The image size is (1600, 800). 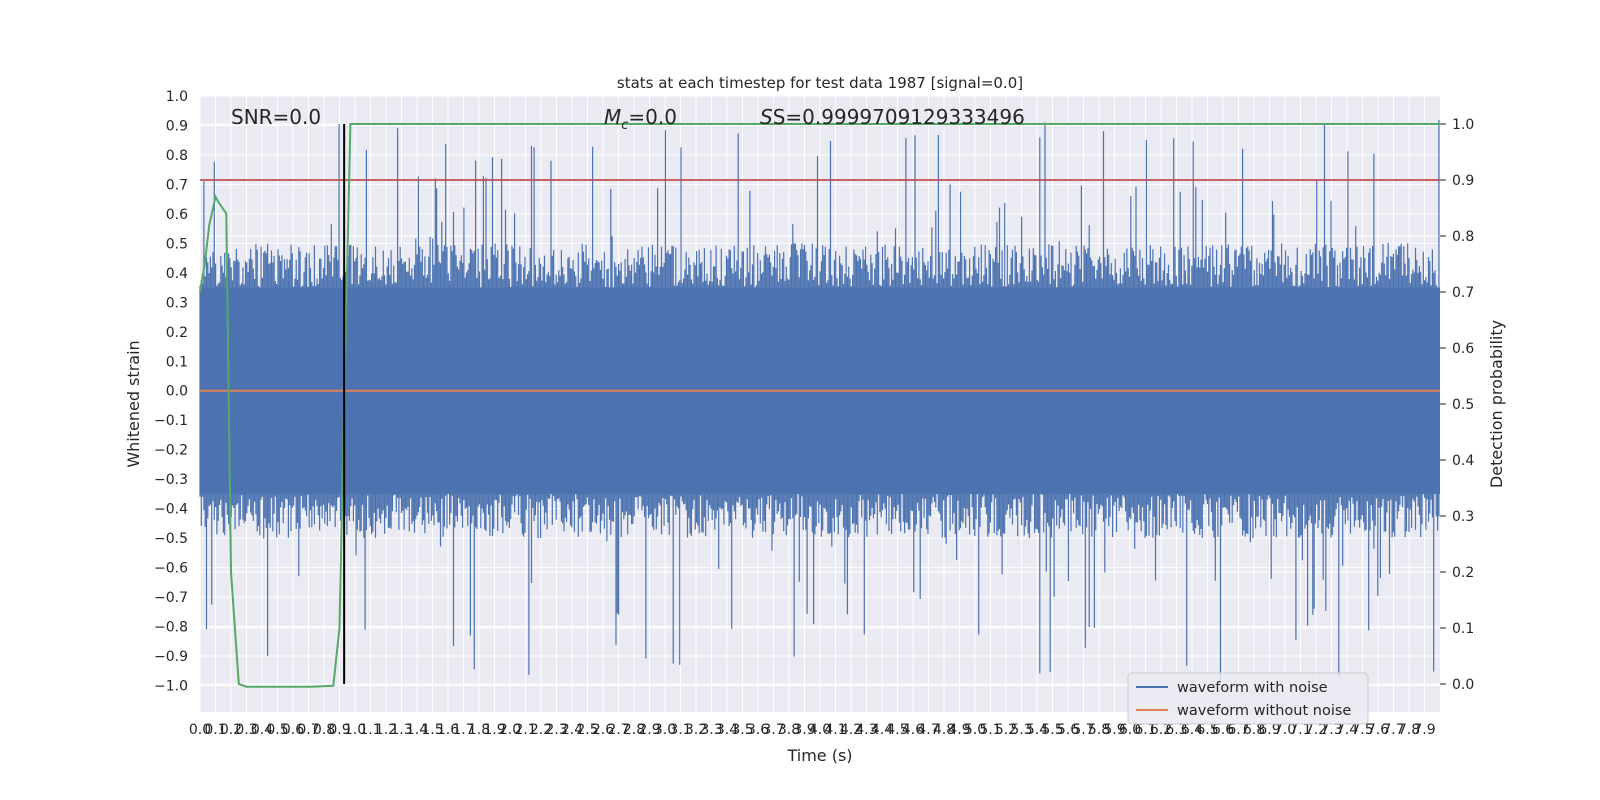 What do you see at coordinates (177, 156) in the screenshot?
I see `y-tick-label-left: 0.8` at bounding box center [177, 156].